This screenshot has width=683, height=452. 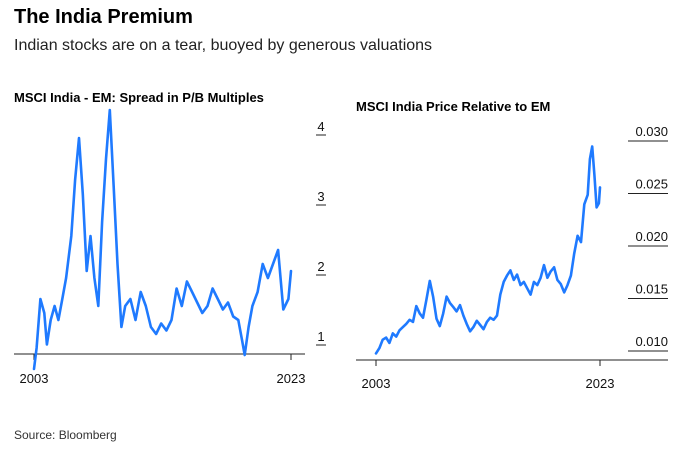 I want to click on page-title: The India Premium, so click(x=103, y=17).